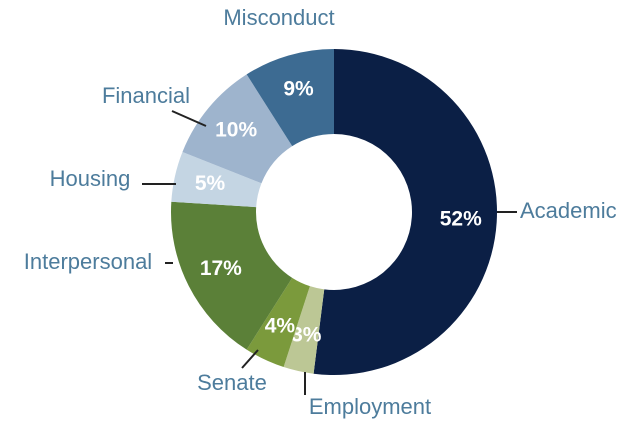 The image size is (633, 424). Describe the element at coordinates (146, 95) in the screenshot. I see `category-label: Financial` at that location.